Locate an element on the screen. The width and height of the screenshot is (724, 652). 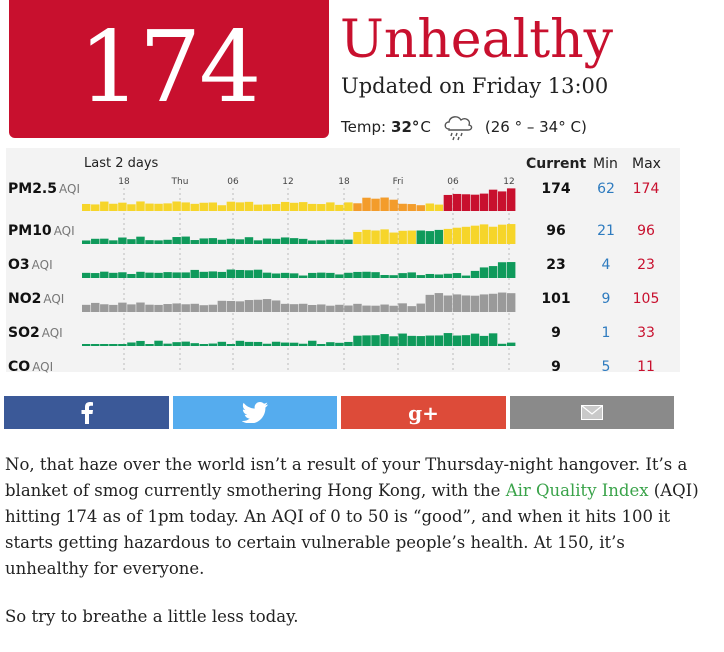
pollutant-min-value: 62 is located at coordinates (606, 189).